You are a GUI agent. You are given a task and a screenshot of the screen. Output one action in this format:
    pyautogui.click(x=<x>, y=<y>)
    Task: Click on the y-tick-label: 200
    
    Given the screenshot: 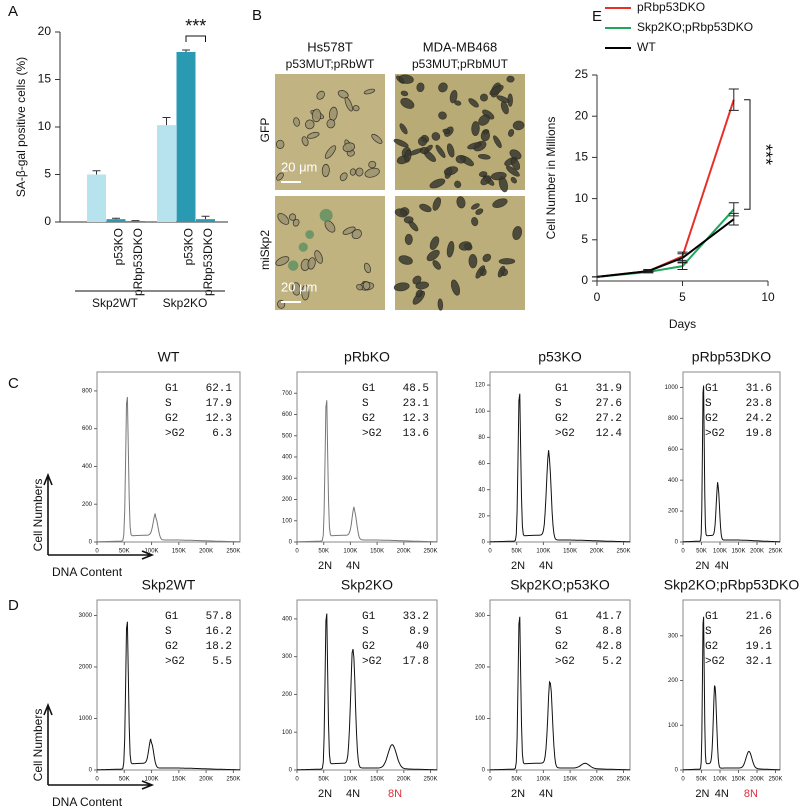 What is the action you would take?
    pyautogui.click(x=673, y=681)
    